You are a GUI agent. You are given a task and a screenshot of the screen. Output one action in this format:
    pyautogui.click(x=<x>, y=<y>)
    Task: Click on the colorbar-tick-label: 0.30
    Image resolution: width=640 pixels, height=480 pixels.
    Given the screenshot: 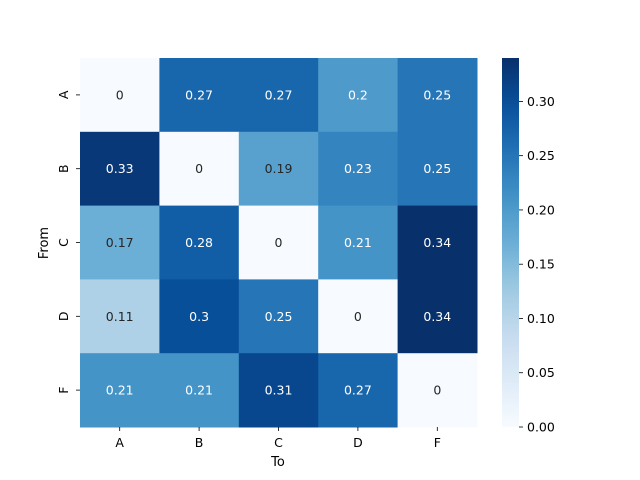 What is the action you would take?
    pyautogui.click(x=541, y=101)
    